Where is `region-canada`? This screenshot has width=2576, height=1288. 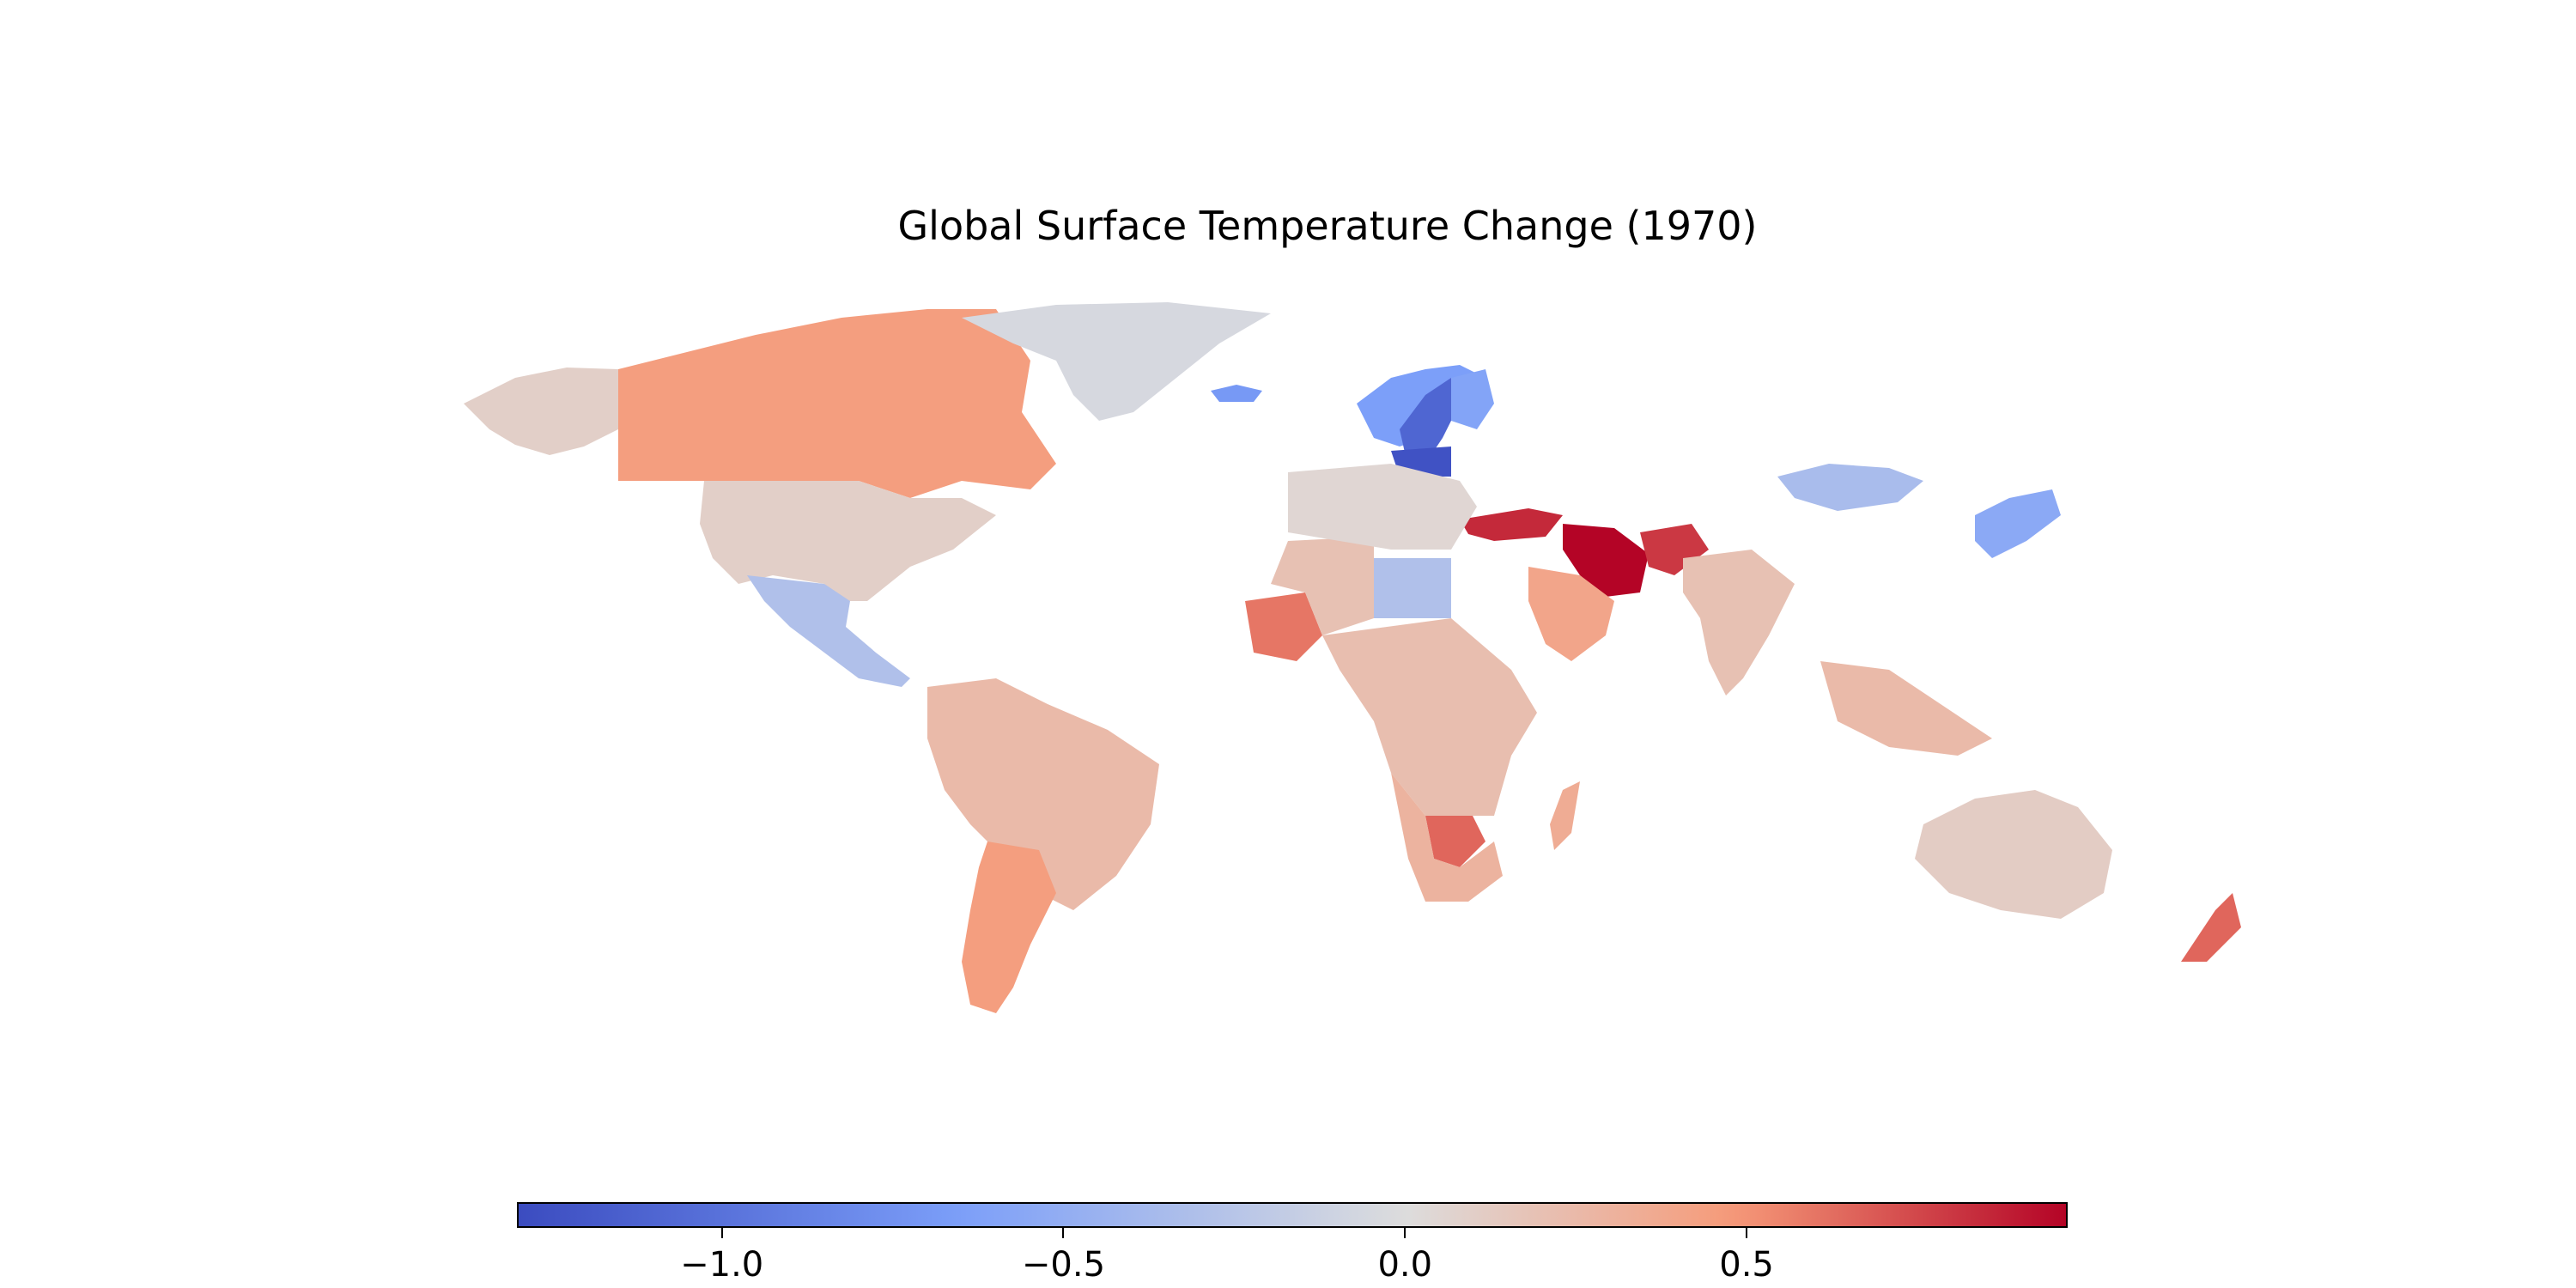 region-canada is located at coordinates (837, 403).